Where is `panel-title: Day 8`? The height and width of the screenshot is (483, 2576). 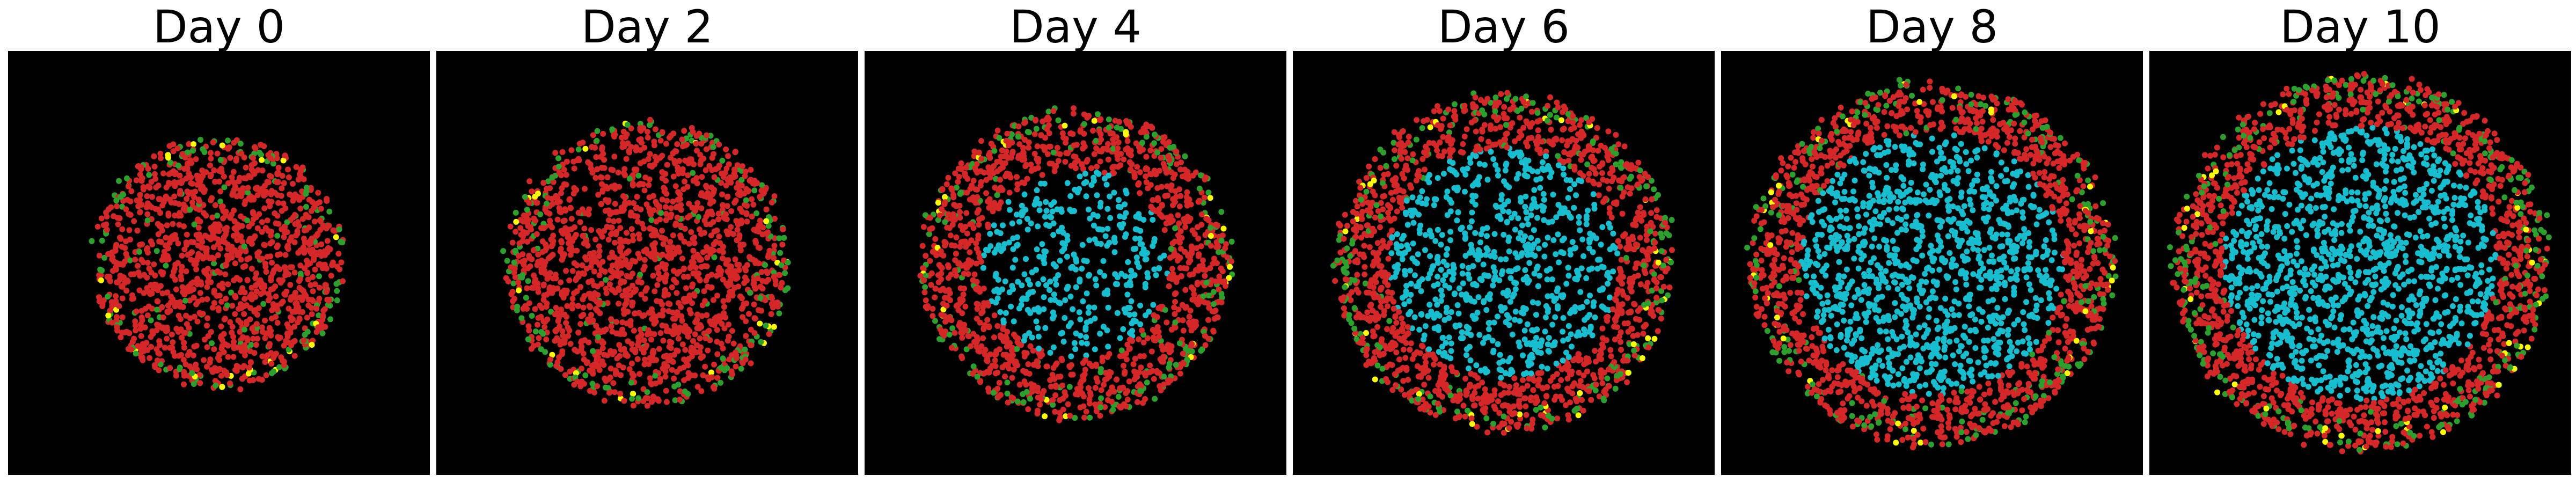
panel-title: Day 8 is located at coordinates (1931, 27).